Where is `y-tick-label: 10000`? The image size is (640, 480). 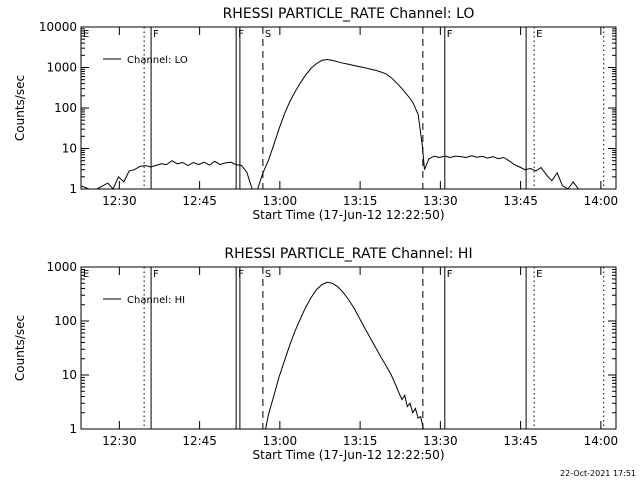 y-tick-label: 10000 is located at coordinates (58, 27).